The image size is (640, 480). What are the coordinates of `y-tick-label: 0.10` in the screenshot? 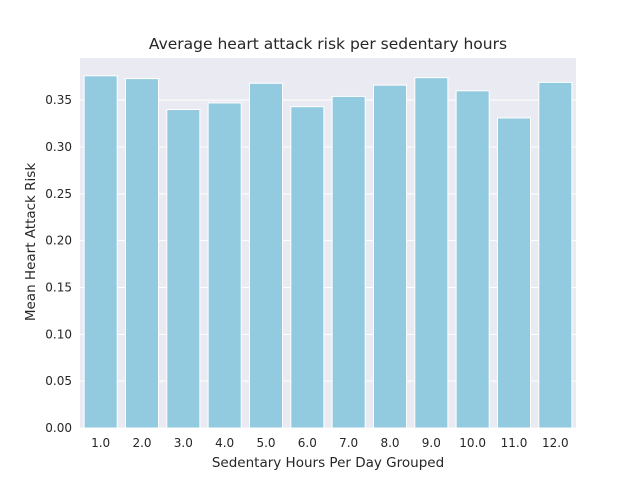 It's located at (58, 334).